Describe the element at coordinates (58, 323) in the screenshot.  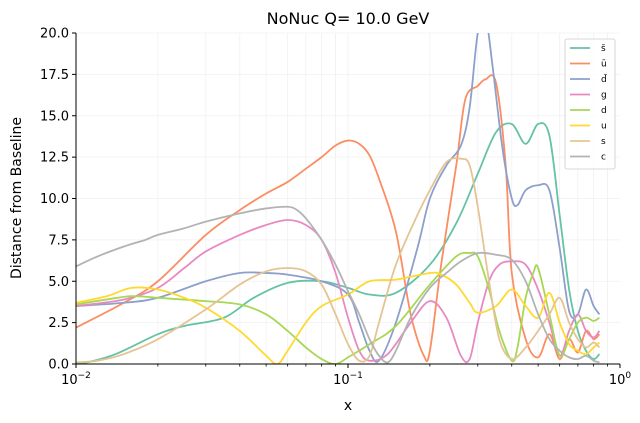
I see `y-tick-label: 2.5` at that location.